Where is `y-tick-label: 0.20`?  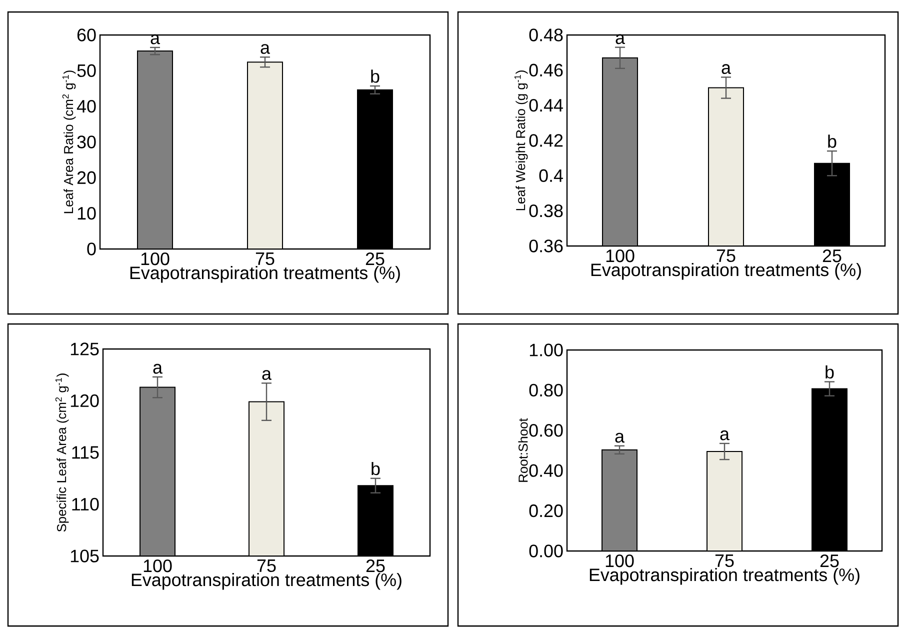
y-tick-label: 0.20 is located at coordinates (546, 511).